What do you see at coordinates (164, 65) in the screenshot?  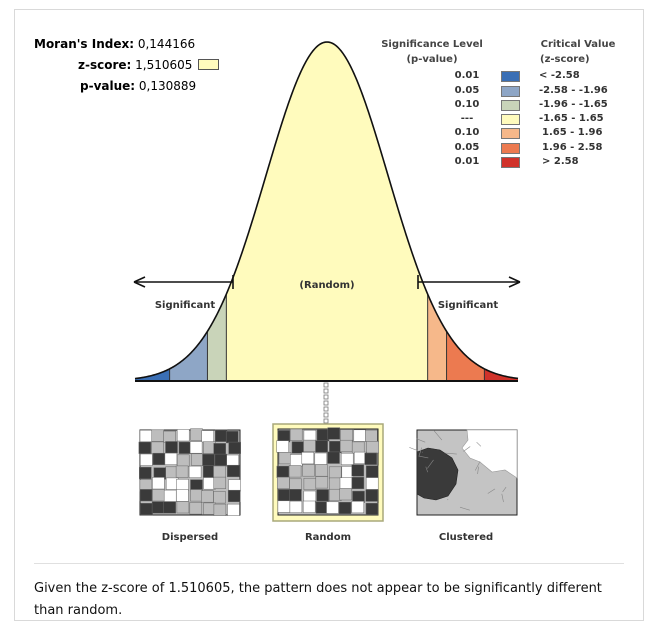 I see `zscore-value: 1,510605` at bounding box center [164, 65].